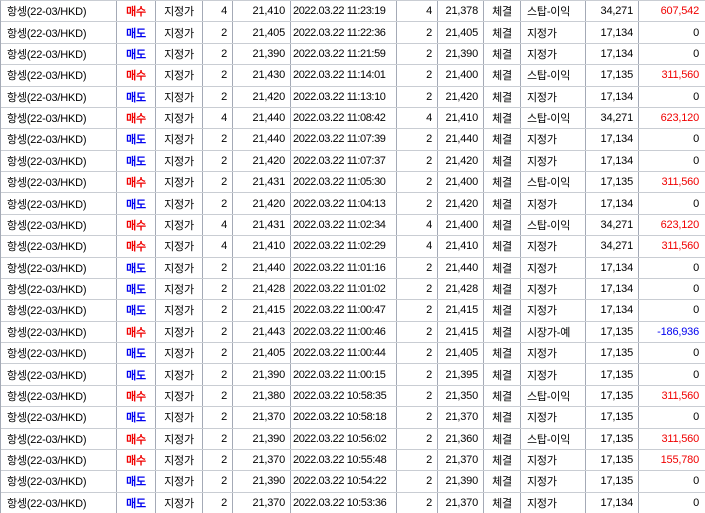 This screenshot has width=705, height=513. What do you see at coordinates (262, 246) in the screenshot?
I see `cell-order_price: 21,410` at bounding box center [262, 246].